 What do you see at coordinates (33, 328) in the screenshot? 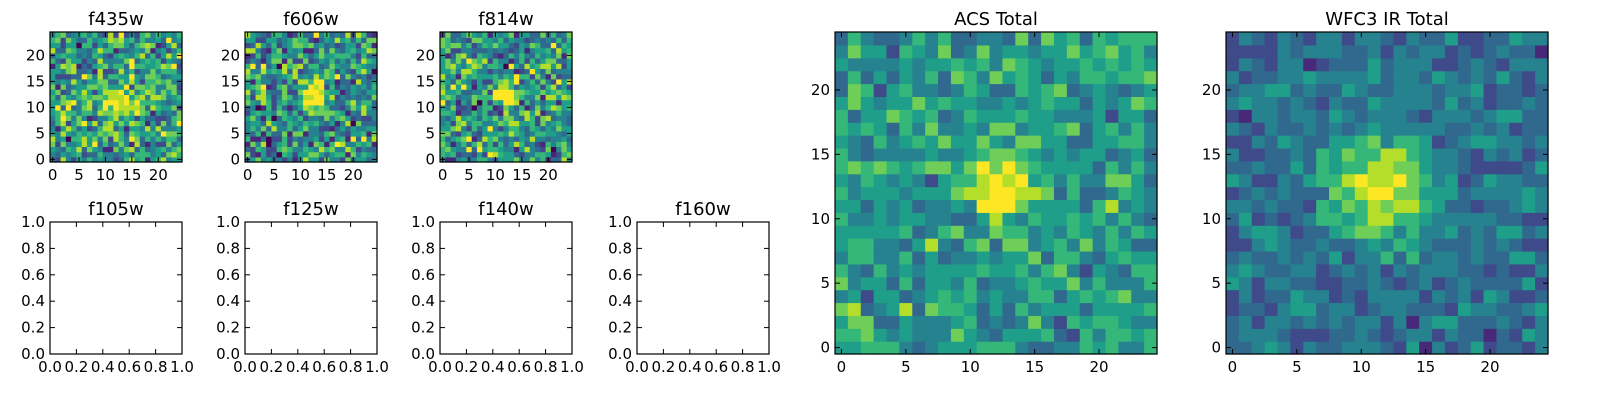
I see `y-tick-label: 0.2` at bounding box center [33, 328].